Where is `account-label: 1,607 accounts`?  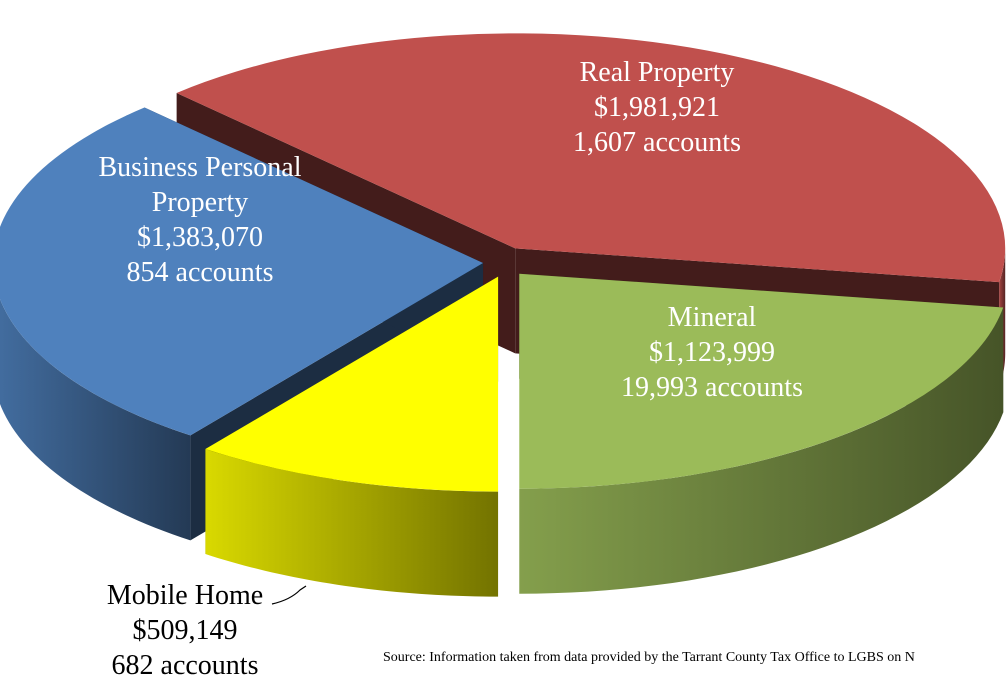 account-label: 1,607 accounts is located at coordinates (657, 142).